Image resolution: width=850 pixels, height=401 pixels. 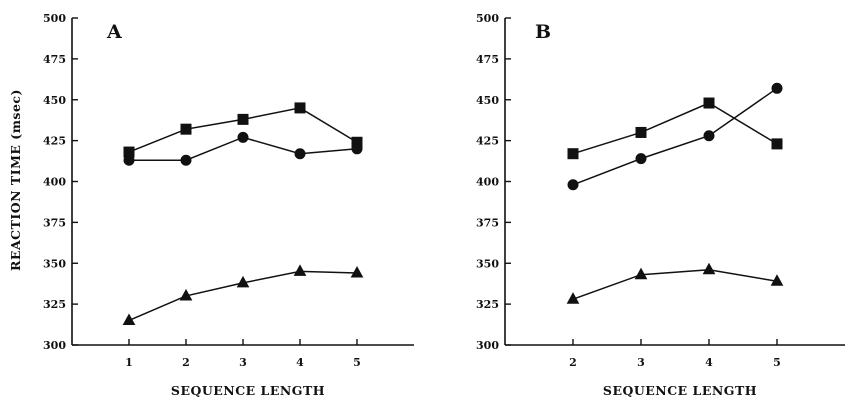 What do you see at coordinates (487, 345) in the screenshot?
I see `panel-b-y-tick-label: 300` at bounding box center [487, 345].